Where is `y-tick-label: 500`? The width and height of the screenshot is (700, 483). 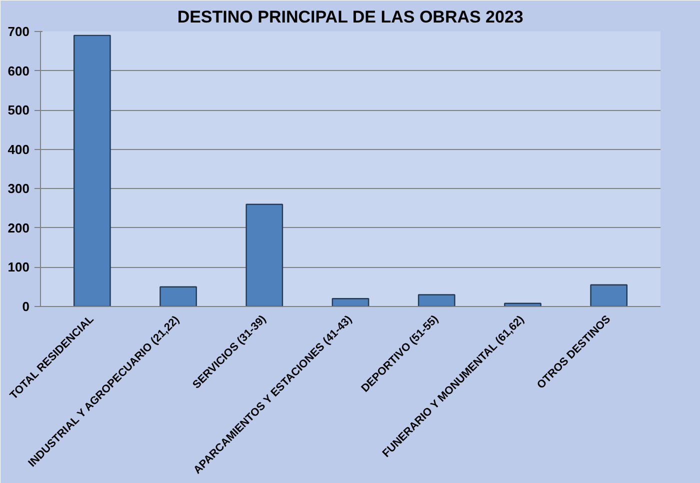 y-tick-label: 500 is located at coordinates (19, 110).